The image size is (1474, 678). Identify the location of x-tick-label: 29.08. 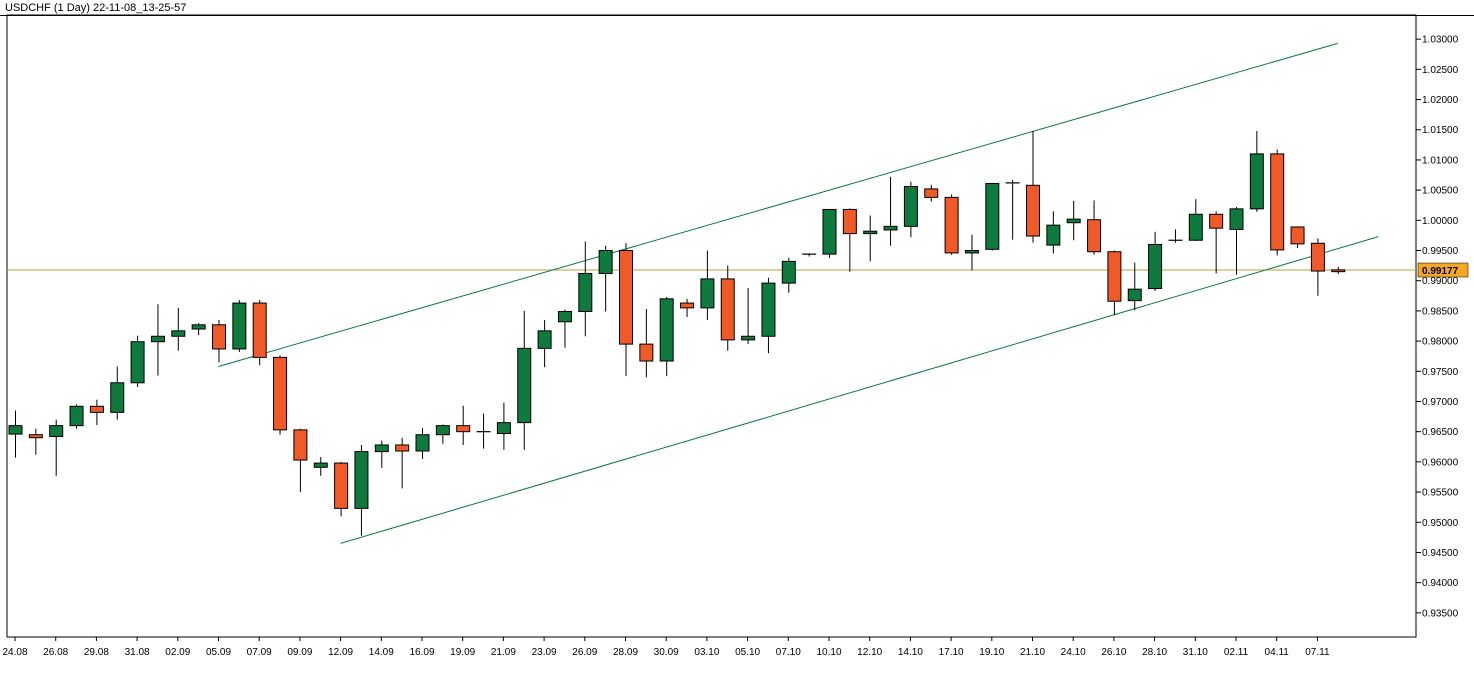
(96, 652).